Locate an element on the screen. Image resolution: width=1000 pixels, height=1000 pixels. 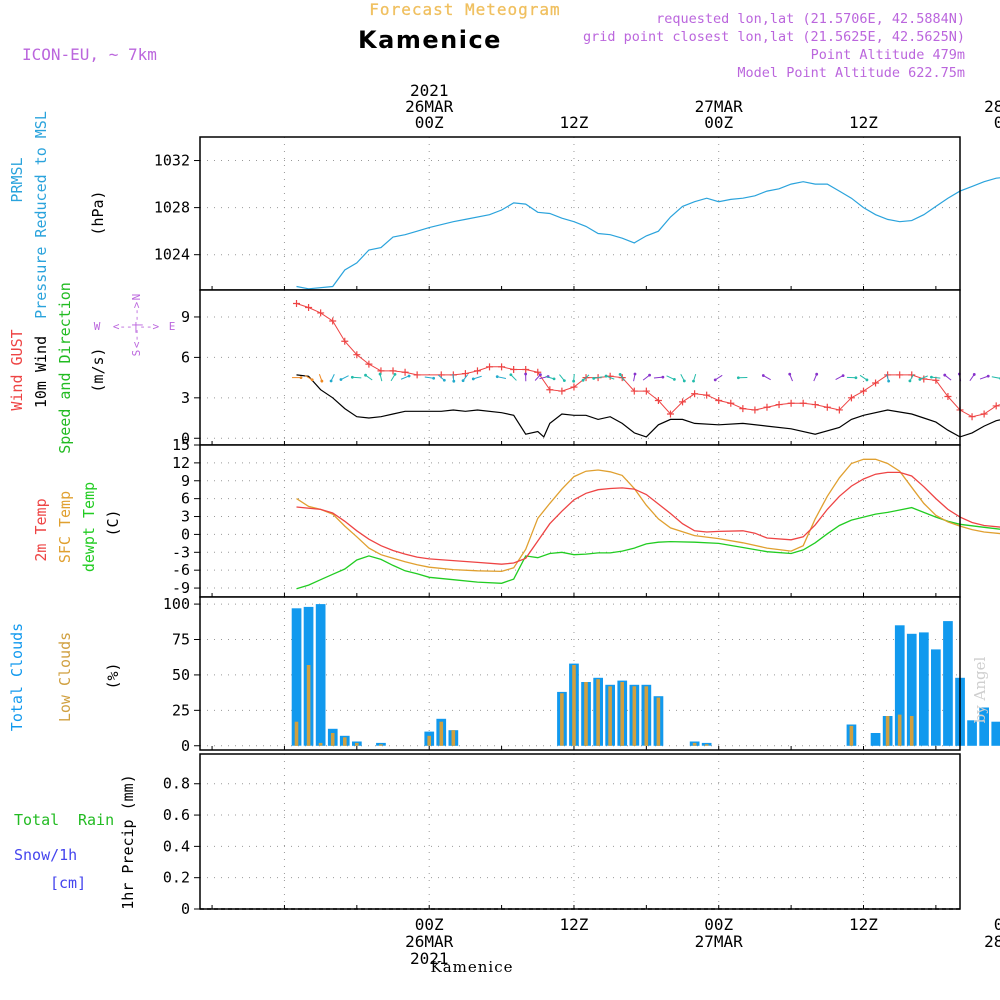
compass-arrows: <--|--> is located at coordinates (136, 326).